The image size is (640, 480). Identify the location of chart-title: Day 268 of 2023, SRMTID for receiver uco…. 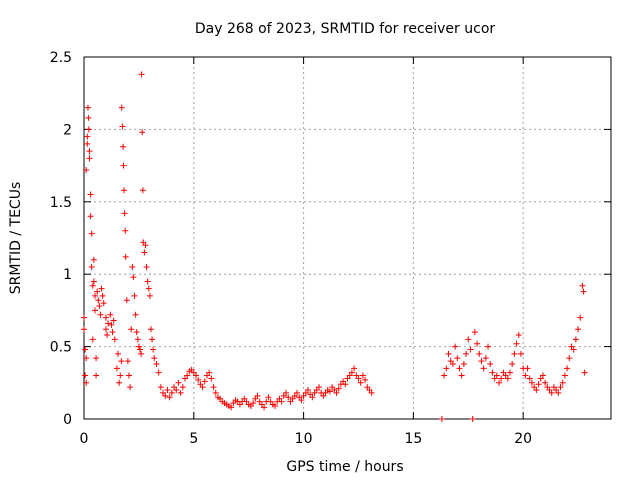
(345, 29).